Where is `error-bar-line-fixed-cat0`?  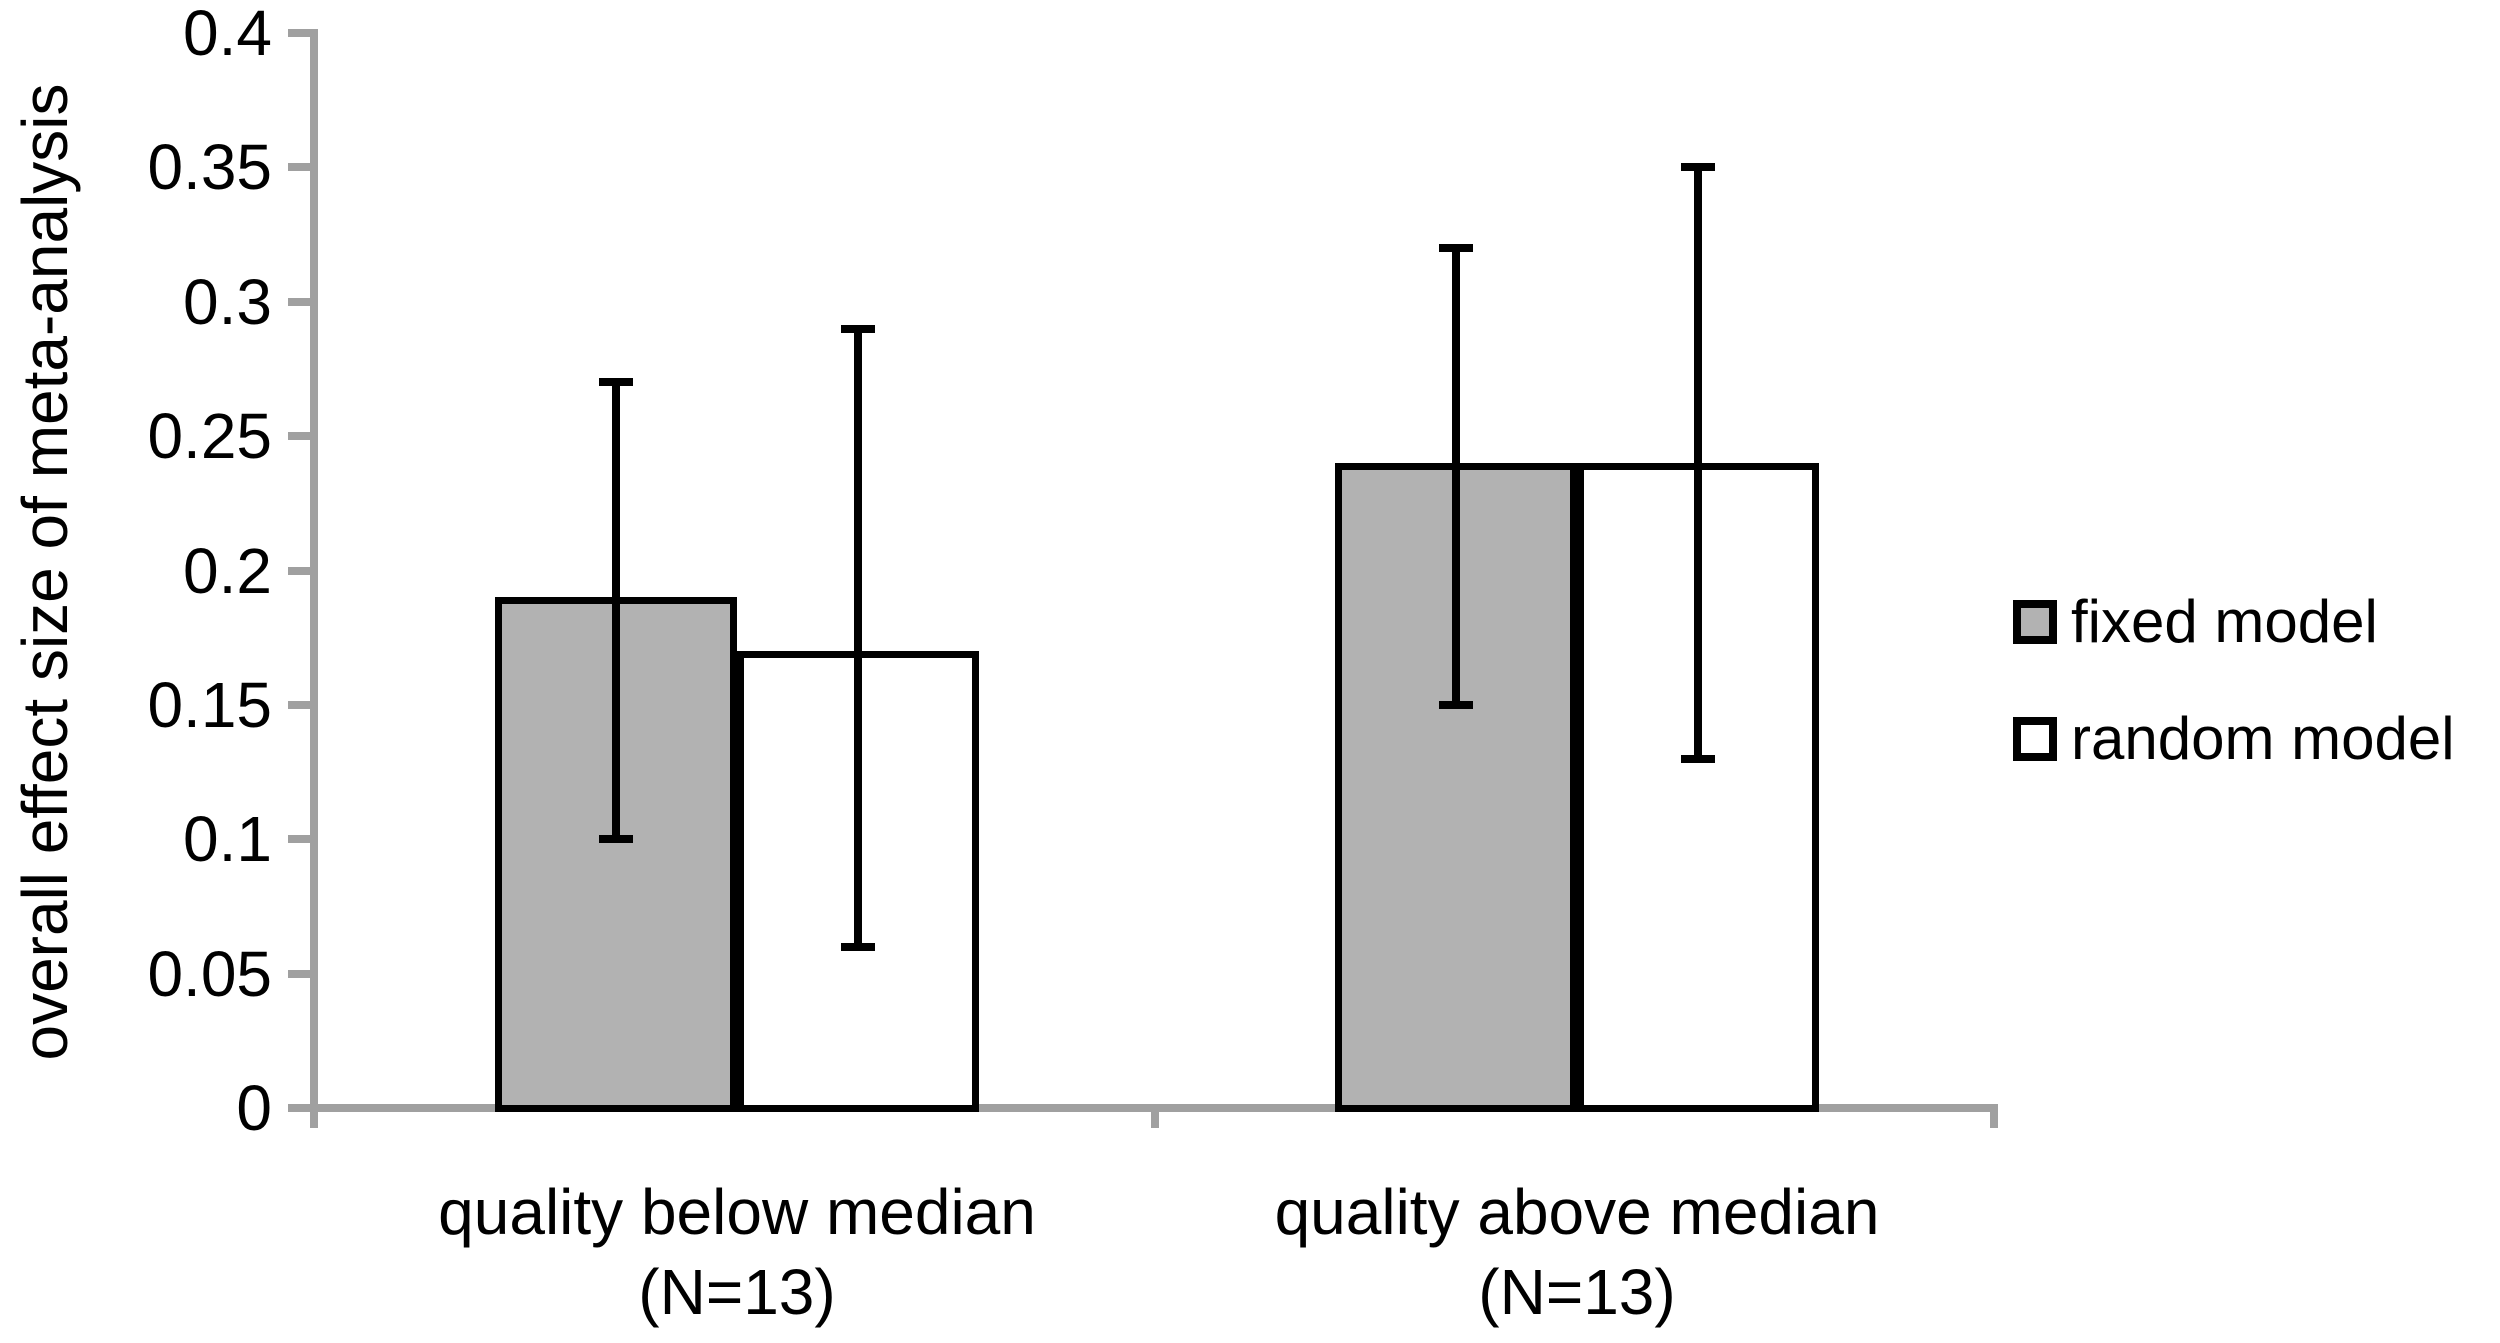 error-bar-line-fixed-cat0 is located at coordinates (616, 611).